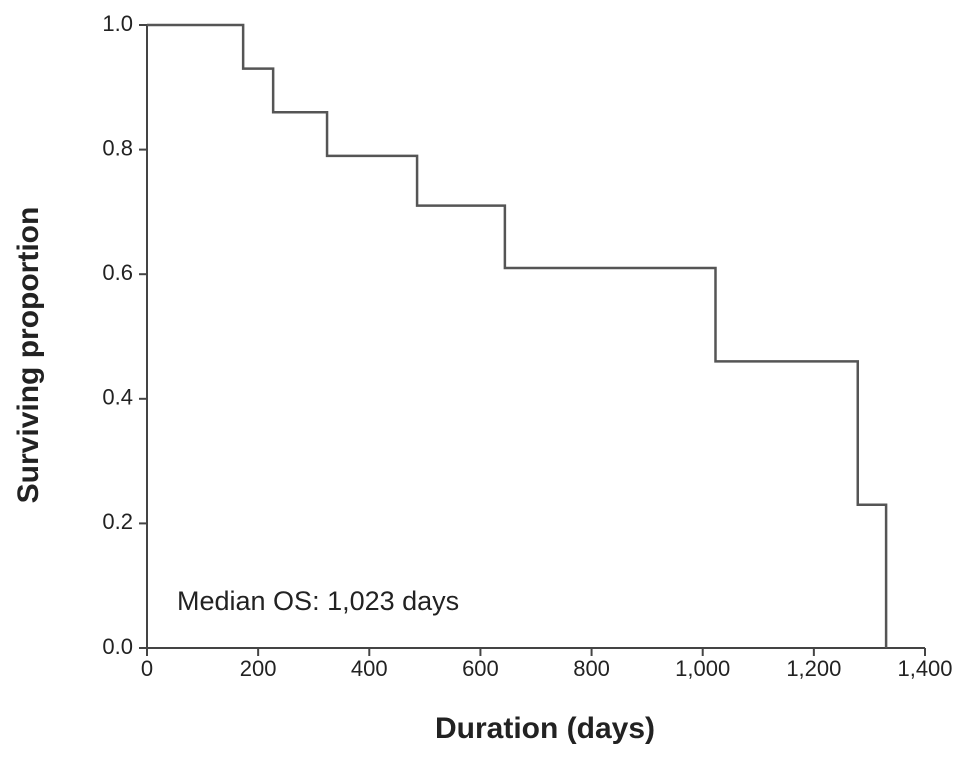  I want to click on x-tick-label: 400, so click(369, 668).